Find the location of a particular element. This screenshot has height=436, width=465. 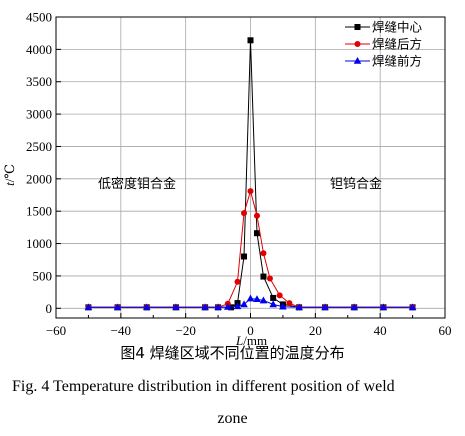

y-tick-label: 500 is located at coordinates (43, 275).